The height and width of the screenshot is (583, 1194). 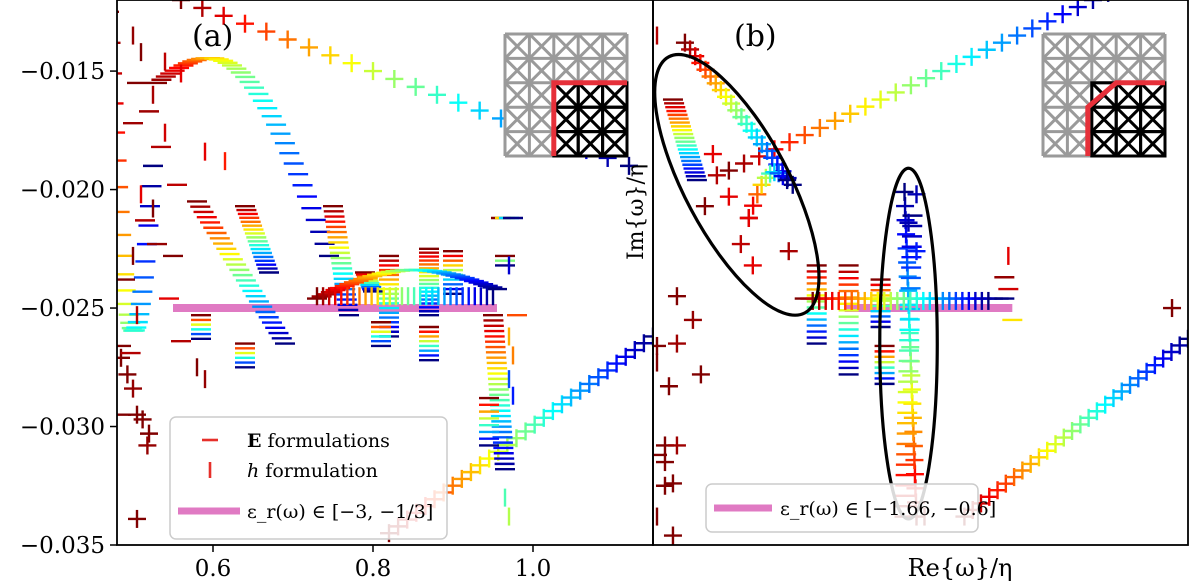 What do you see at coordinates (373, 569) in the screenshot?
I see `x-tick-label: 0.8` at bounding box center [373, 569].